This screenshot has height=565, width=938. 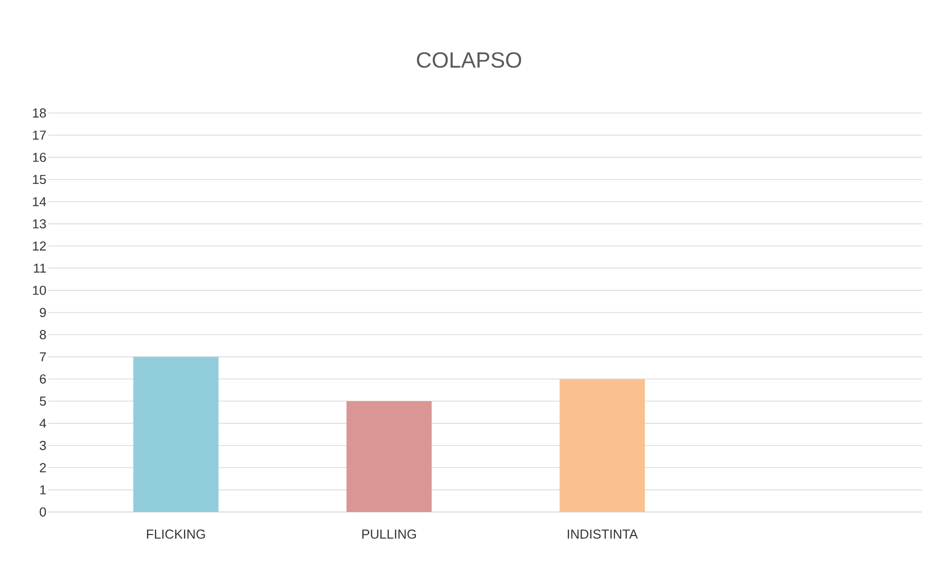 I want to click on y-tick-label: 5, so click(x=43, y=401).